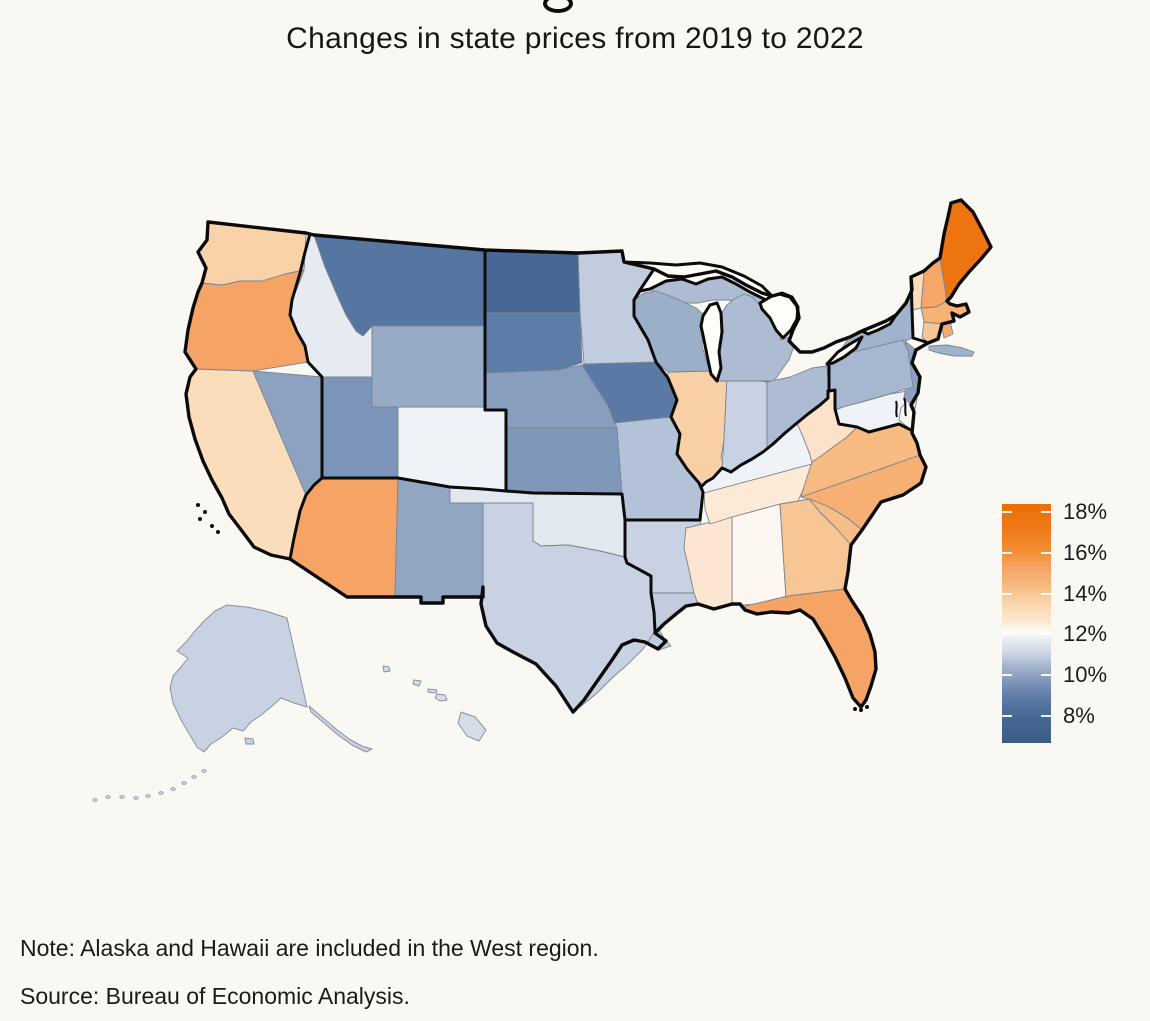  What do you see at coordinates (1026, 623) in the screenshot?
I see `legend-gradient-bar` at bounding box center [1026, 623].